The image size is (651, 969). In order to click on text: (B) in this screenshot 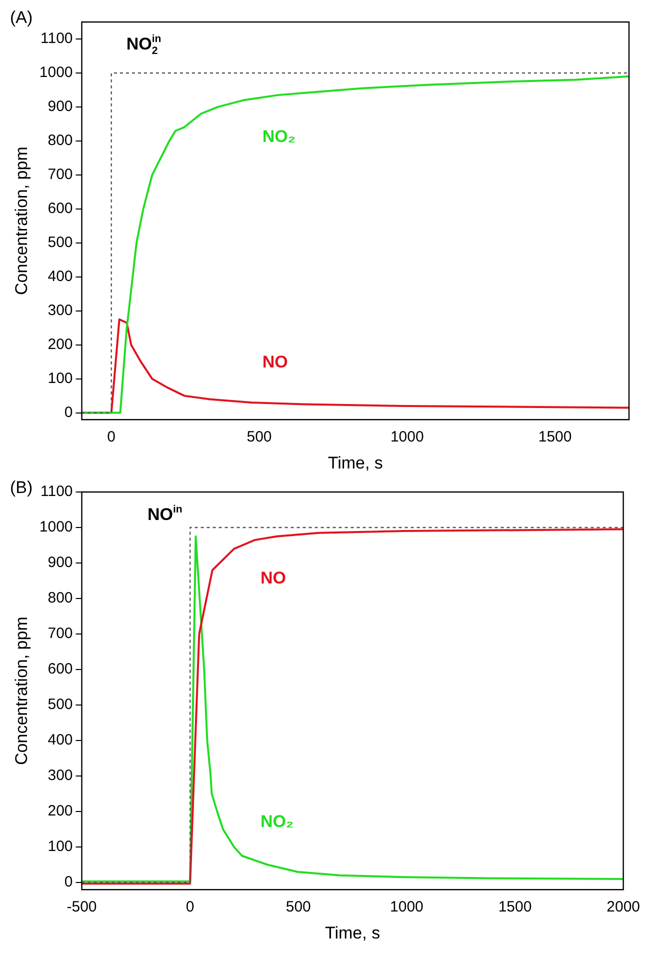, I will do `click(21, 488)`.